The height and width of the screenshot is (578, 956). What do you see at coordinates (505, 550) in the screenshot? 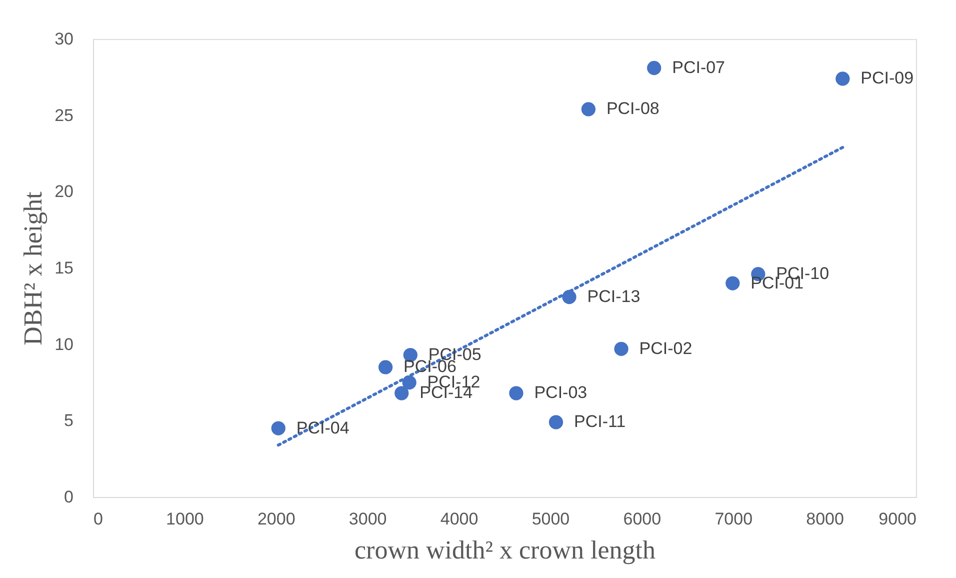
I see `x-axis-title: crown width² x crown length` at bounding box center [505, 550].